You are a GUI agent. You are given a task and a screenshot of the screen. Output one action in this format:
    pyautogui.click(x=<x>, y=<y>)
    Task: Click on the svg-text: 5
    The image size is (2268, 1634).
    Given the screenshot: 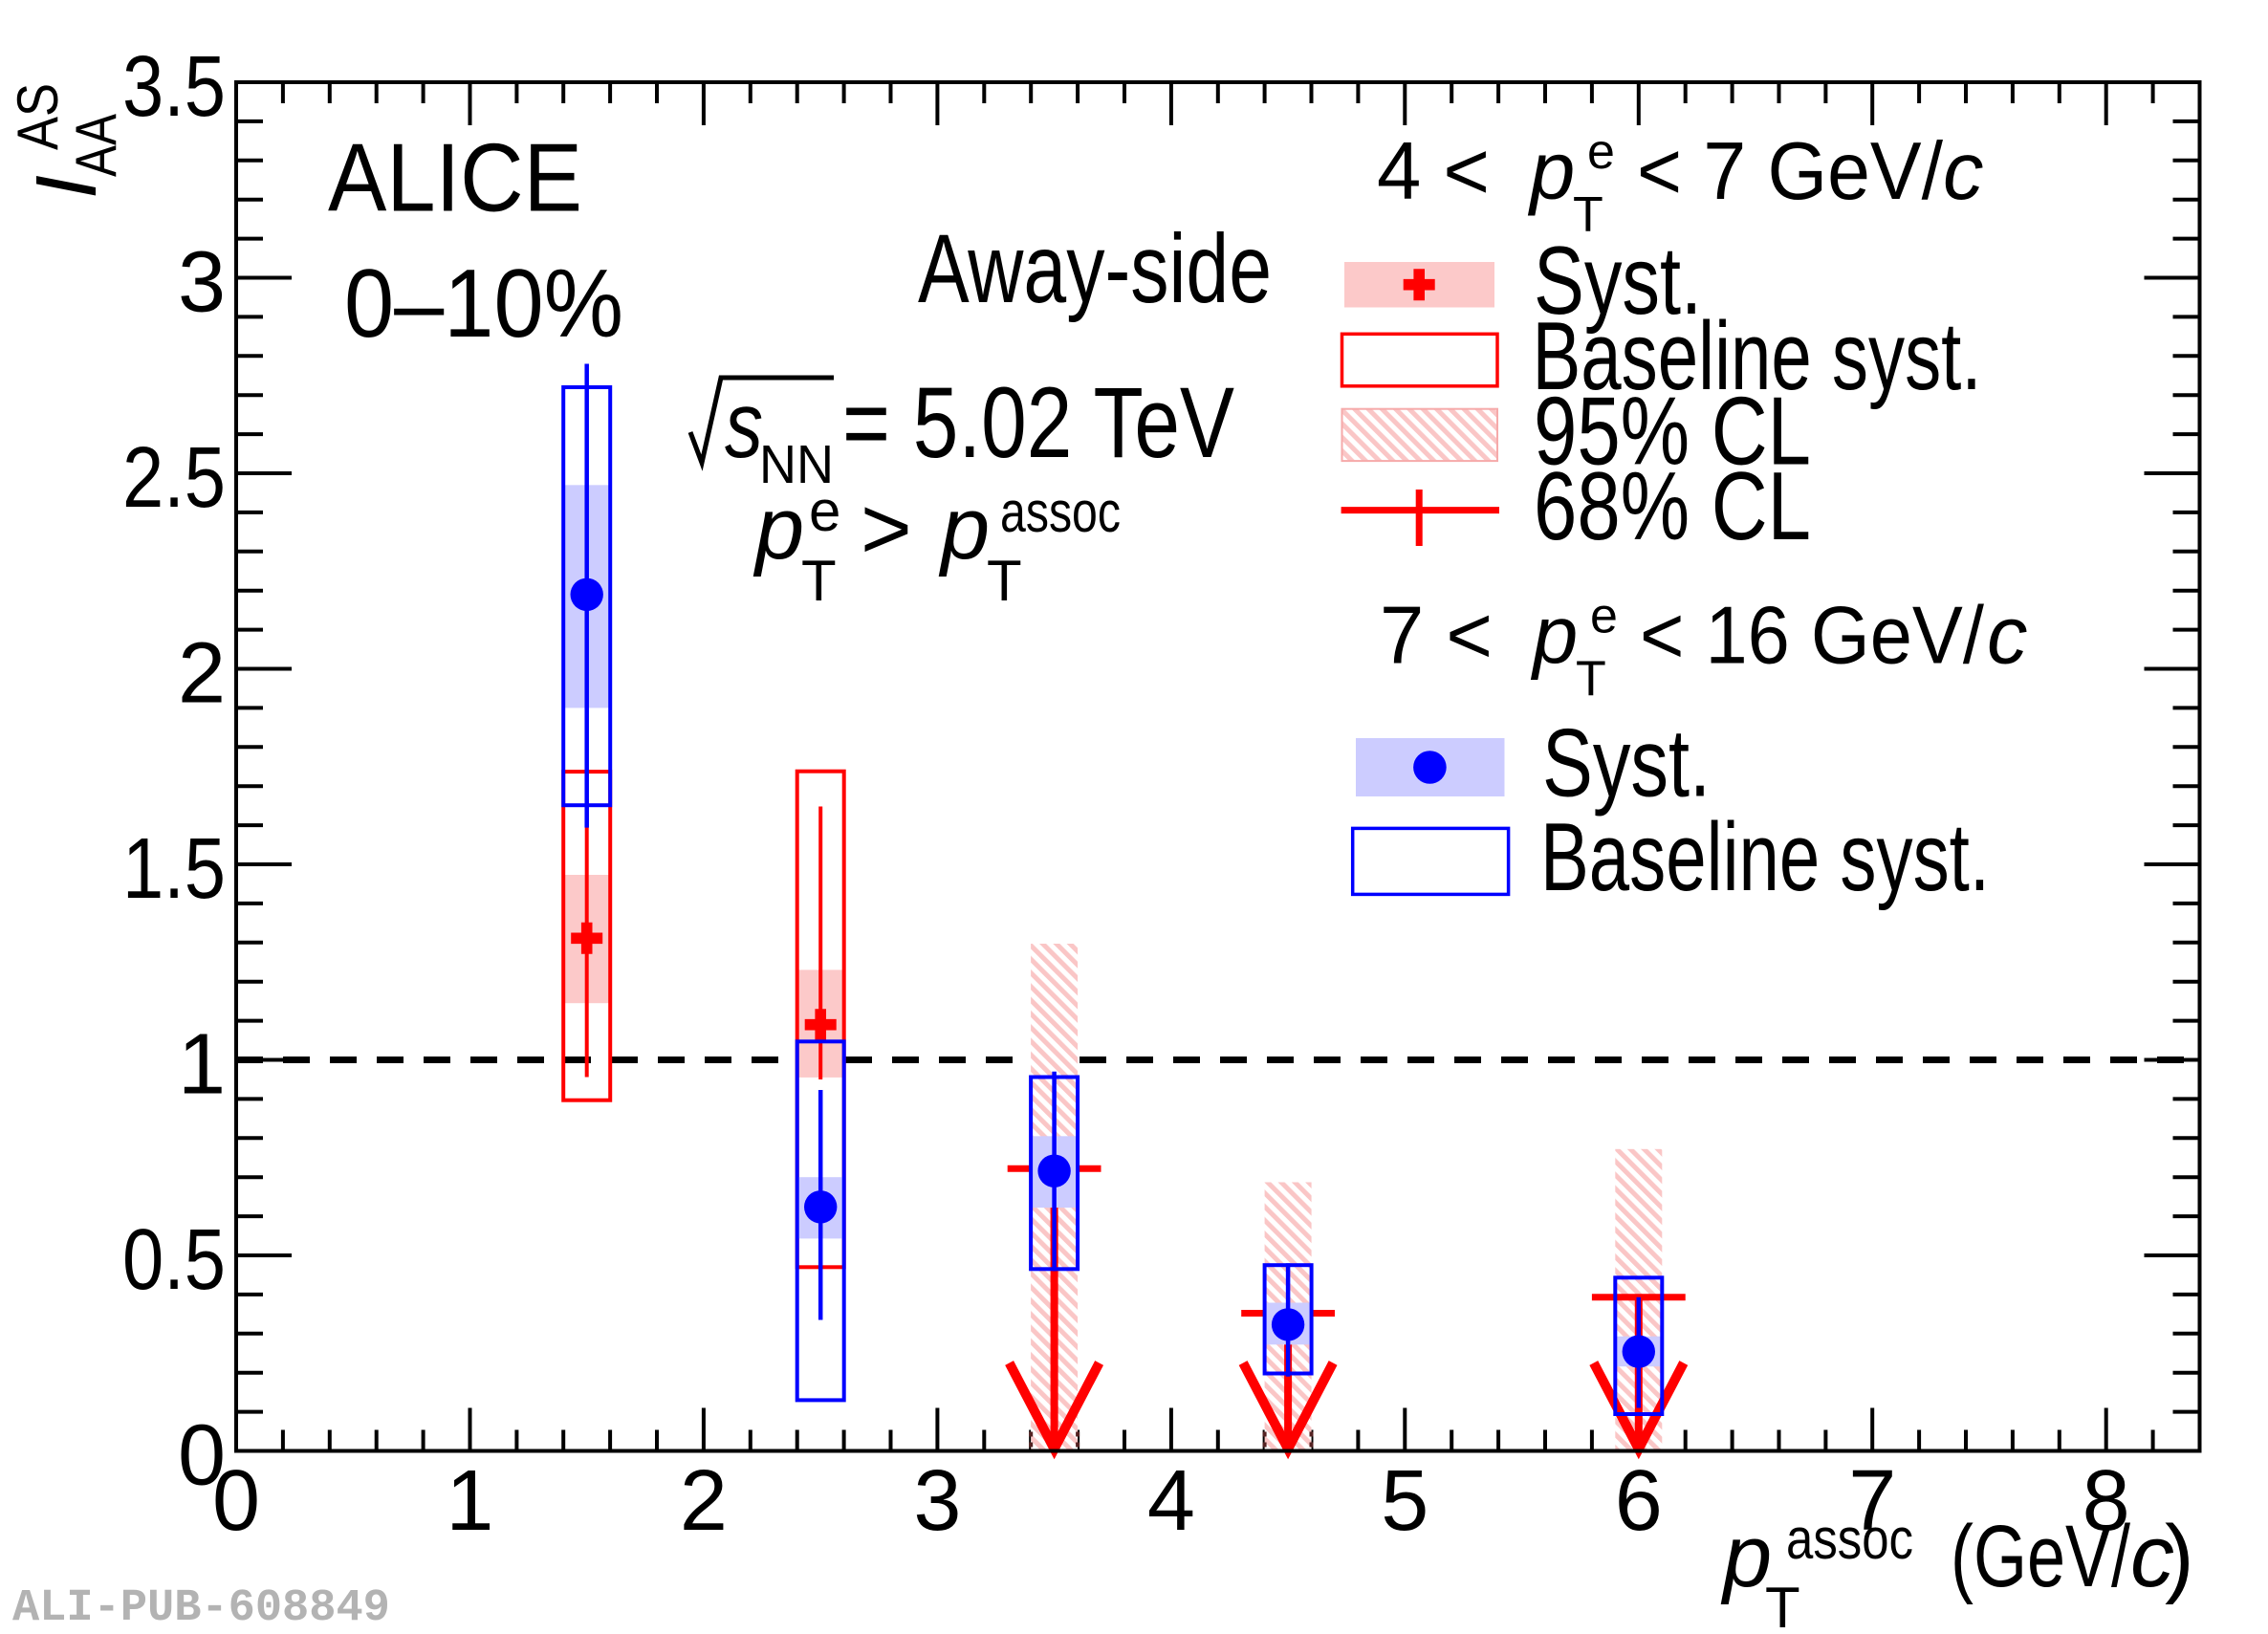 What is the action you would take?
    pyautogui.click(x=1404, y=1501)
    